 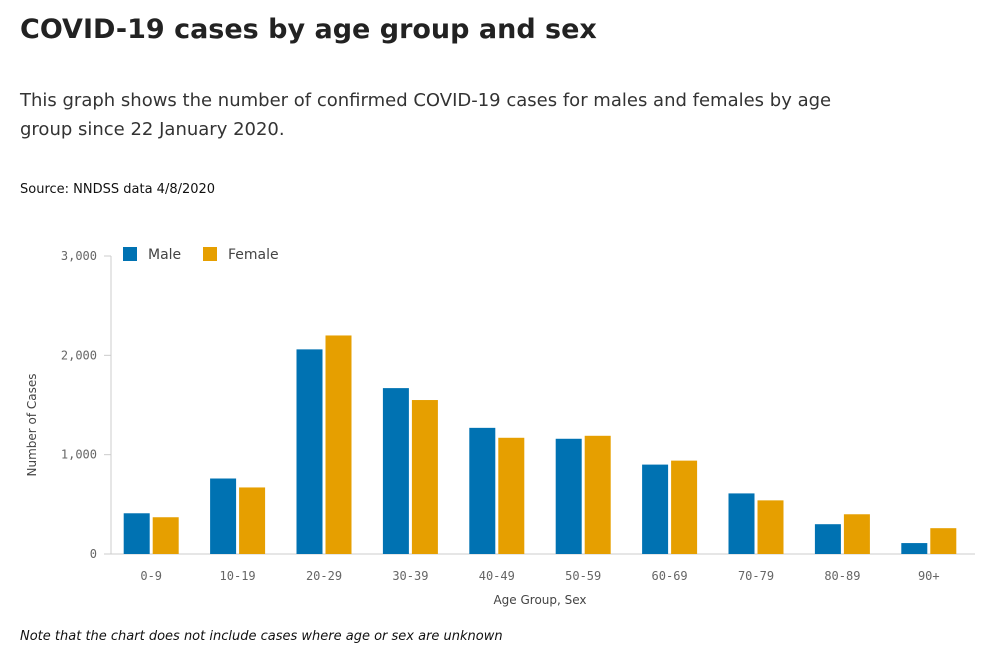 What do you see at coordinates (539, 600) in the screenshot?
I see `x-axis-title: Age Group, Sex` at bounding box center [539, 600].